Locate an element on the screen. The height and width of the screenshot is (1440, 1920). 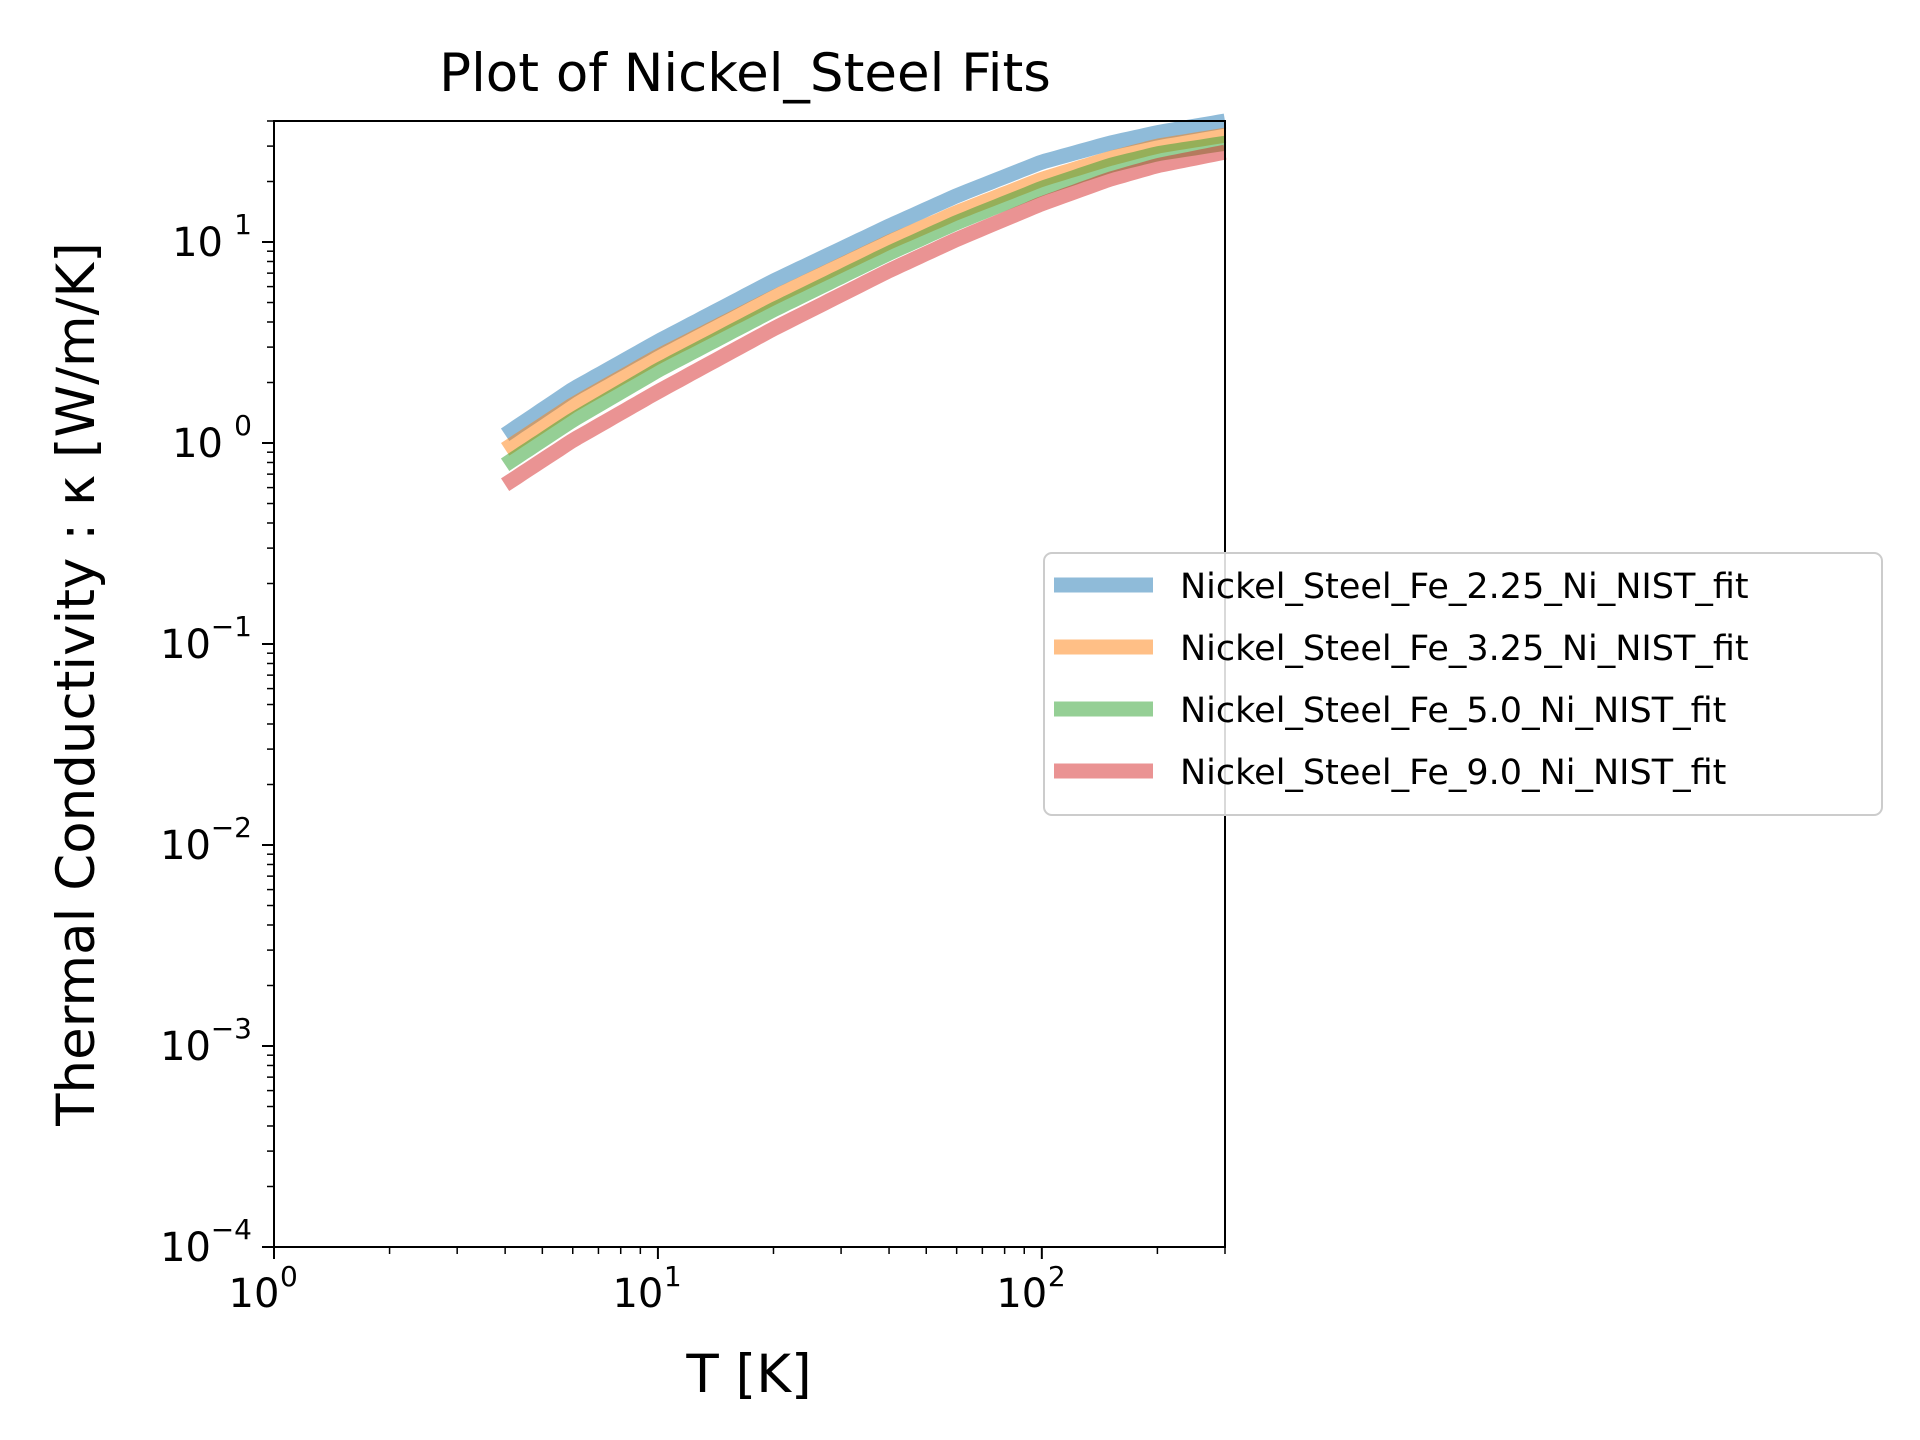
series-layer is located at coordinates (863, 302).